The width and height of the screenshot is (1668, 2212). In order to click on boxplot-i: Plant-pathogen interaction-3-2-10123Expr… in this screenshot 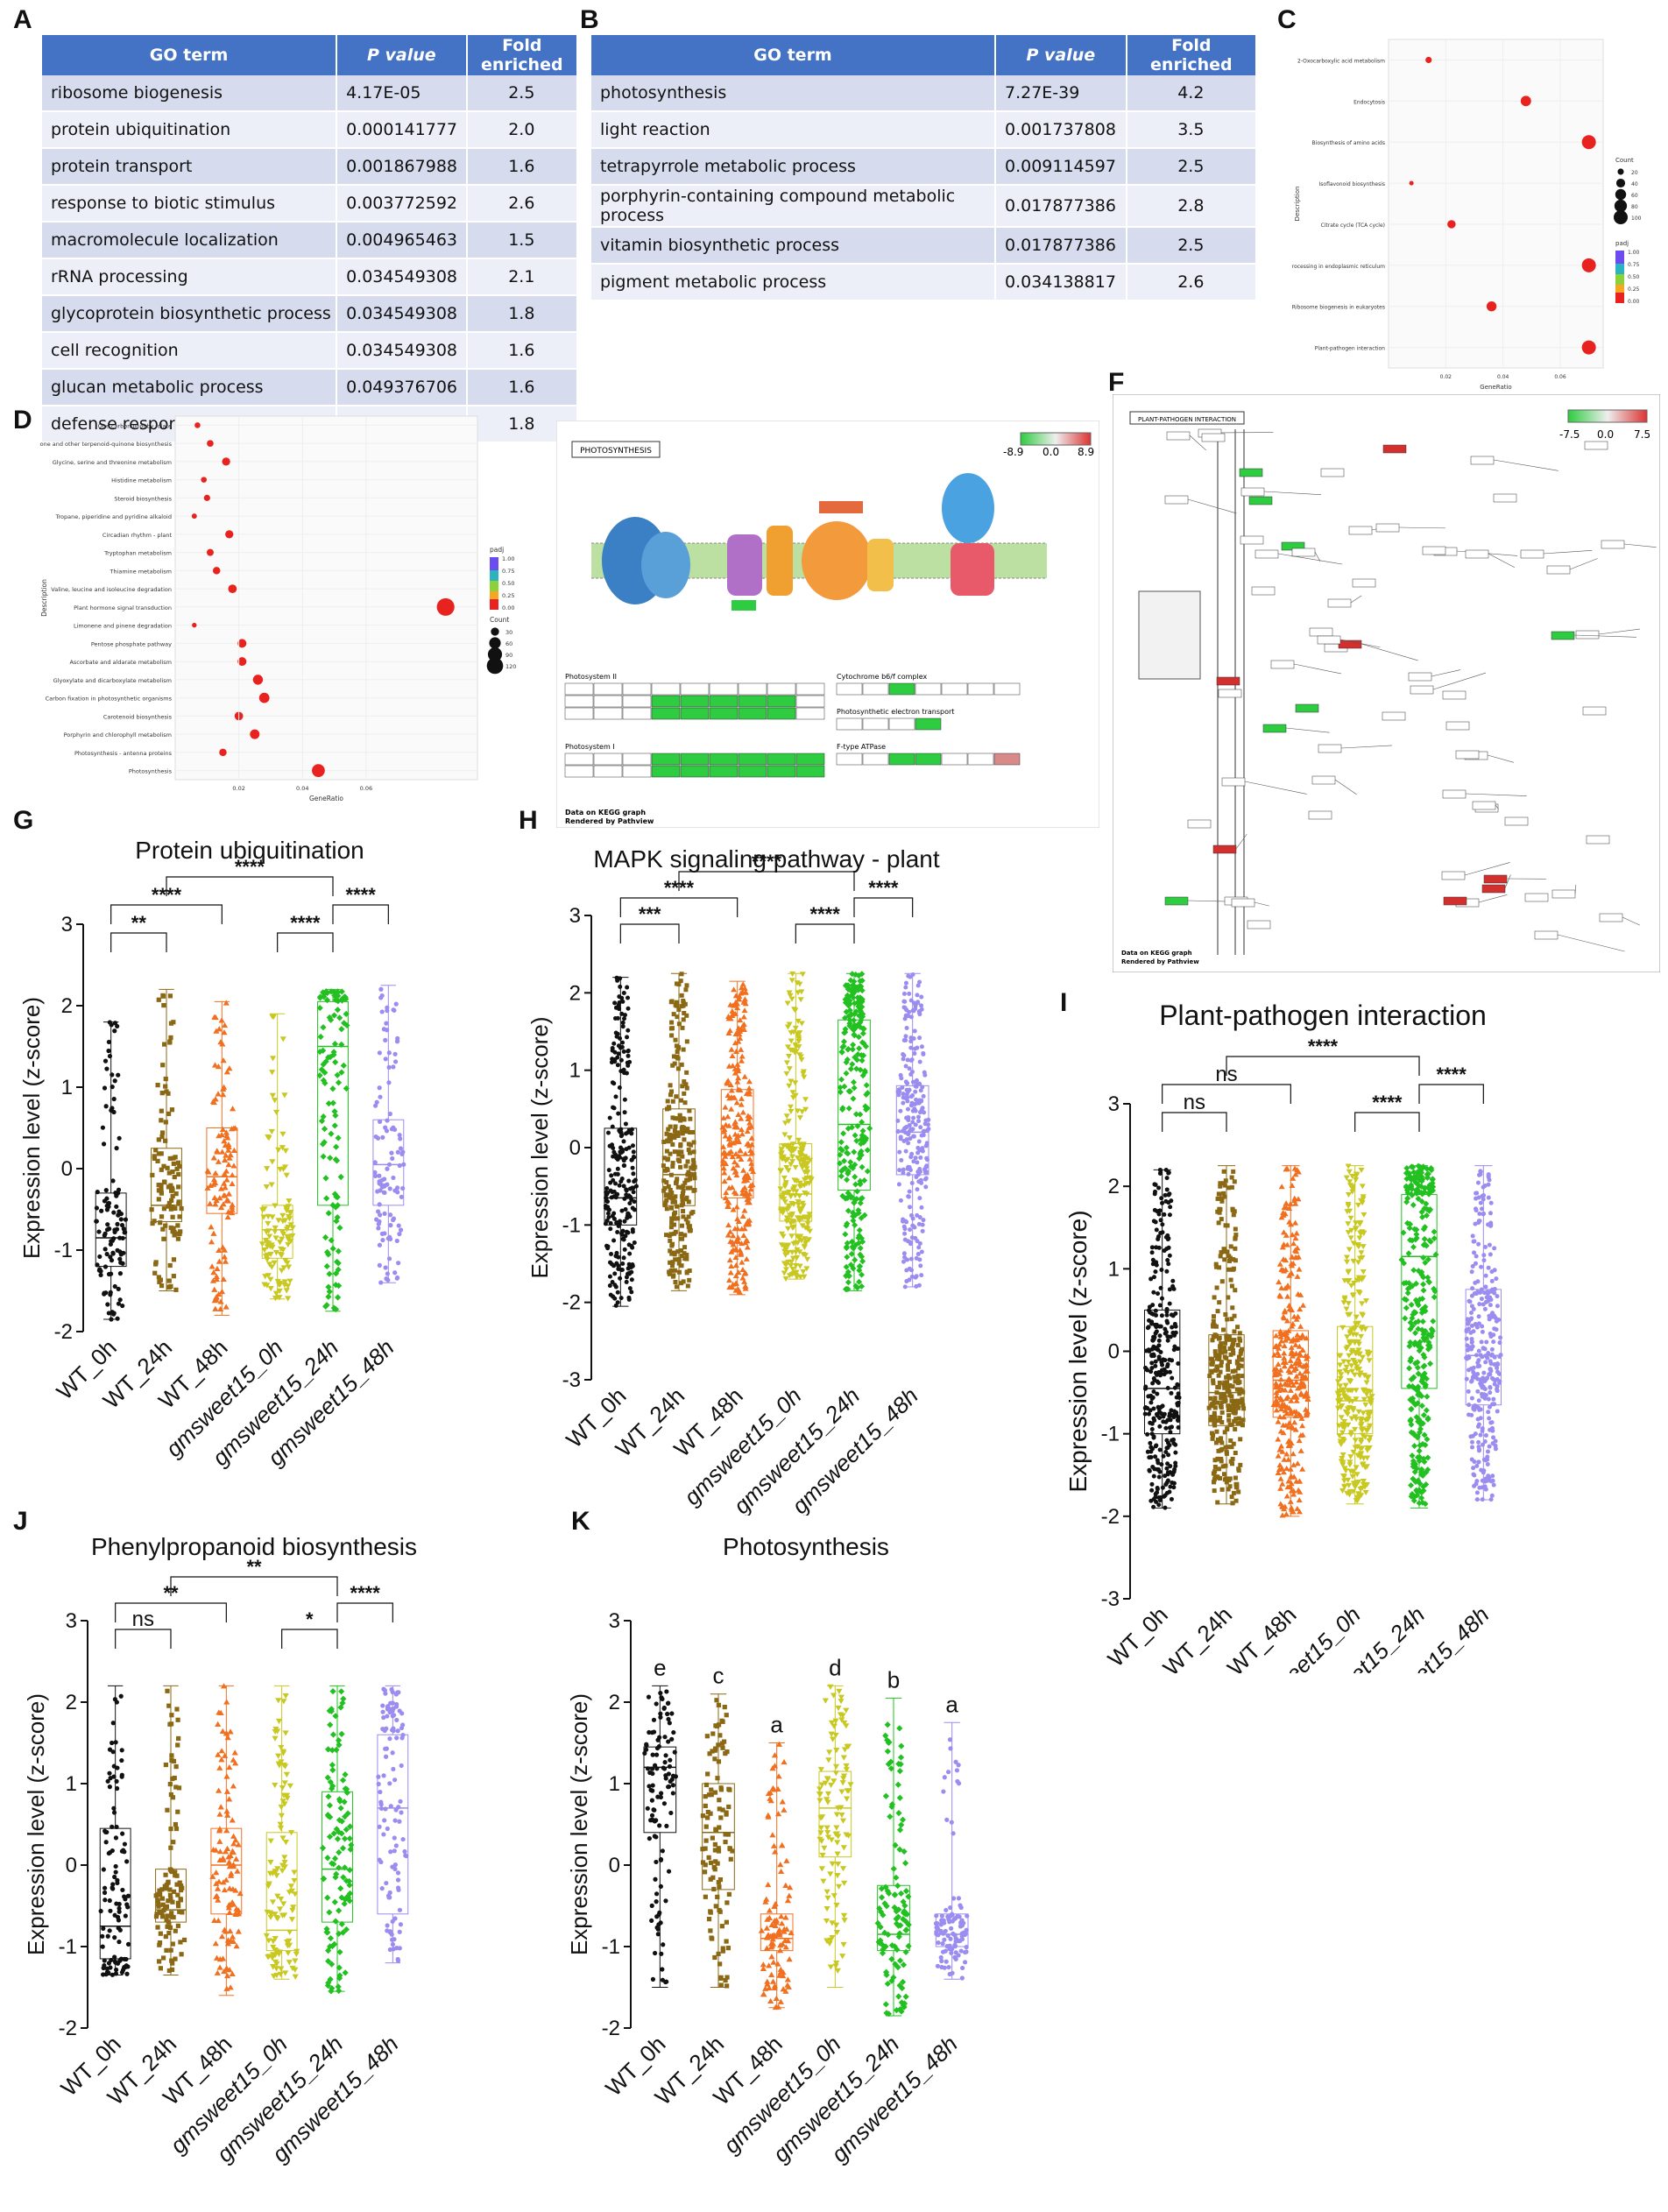, I will do `click(1283, 1336)`.